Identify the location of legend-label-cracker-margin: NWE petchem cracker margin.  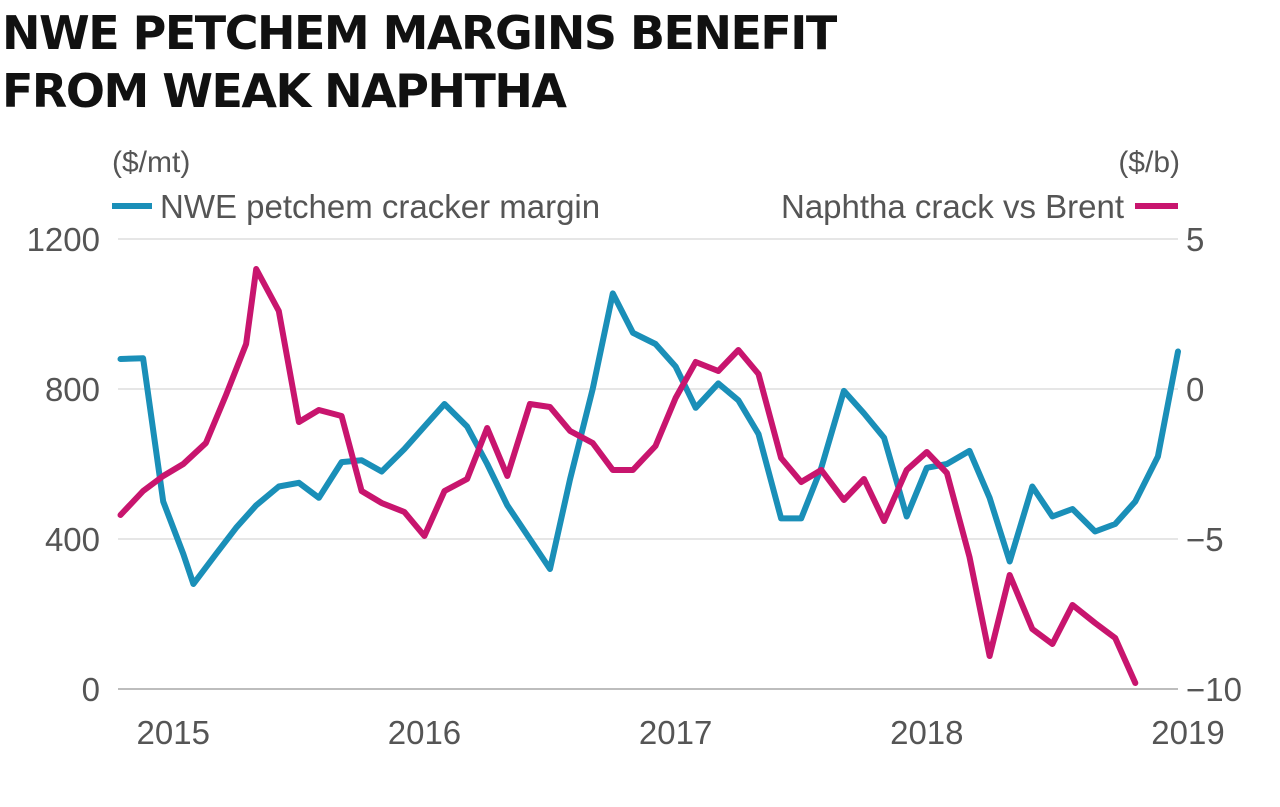
(380, 206).